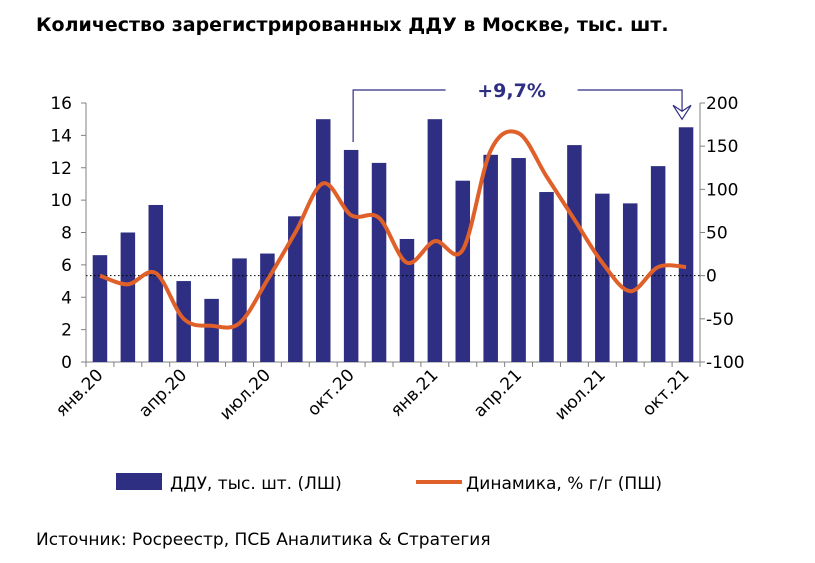 This screenshot has height=563, width=815. Describe the element at coordinates (66, 331) in the screenshot. I see `y-left-tick-label: 2` at that location.